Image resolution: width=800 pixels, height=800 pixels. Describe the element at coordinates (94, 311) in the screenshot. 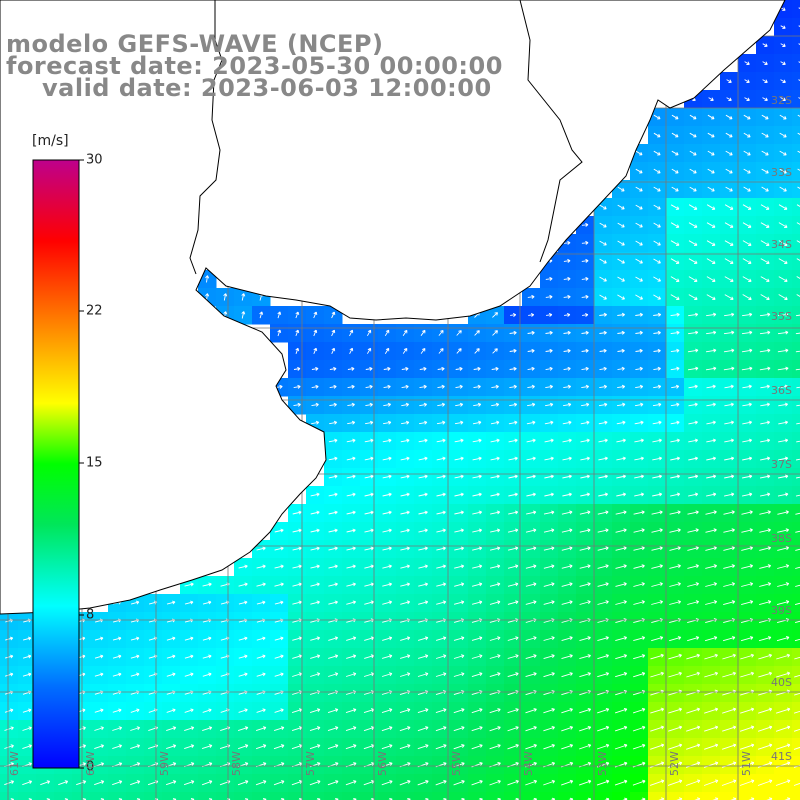

I see `colorbar-tick-22: 22` at that location.